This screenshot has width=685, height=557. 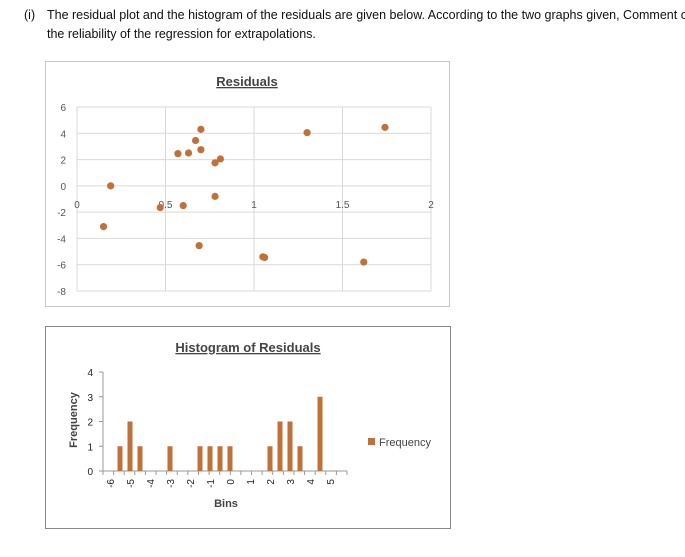 I want to click on x-tick-label: 0.5, so click(x=166, y=205).